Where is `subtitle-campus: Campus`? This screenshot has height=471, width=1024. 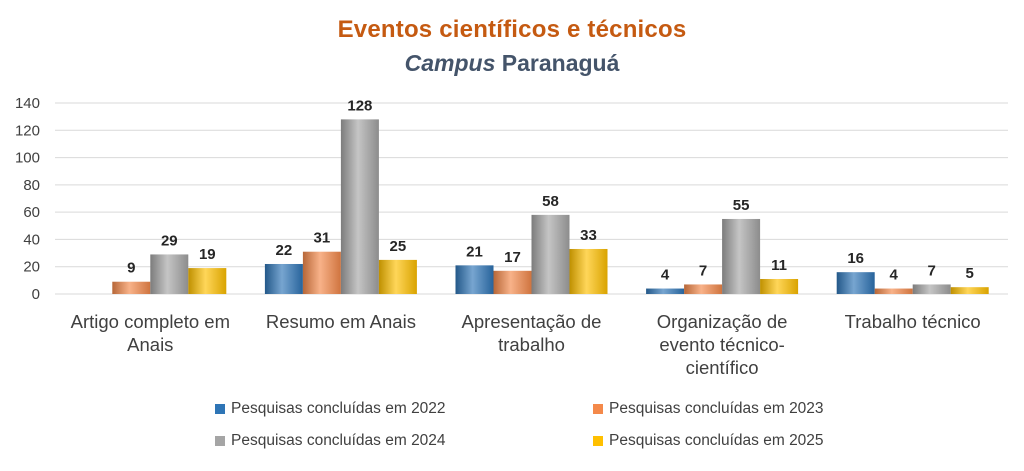
subtitle-campus: Campus is located at coordinates (450, 63).